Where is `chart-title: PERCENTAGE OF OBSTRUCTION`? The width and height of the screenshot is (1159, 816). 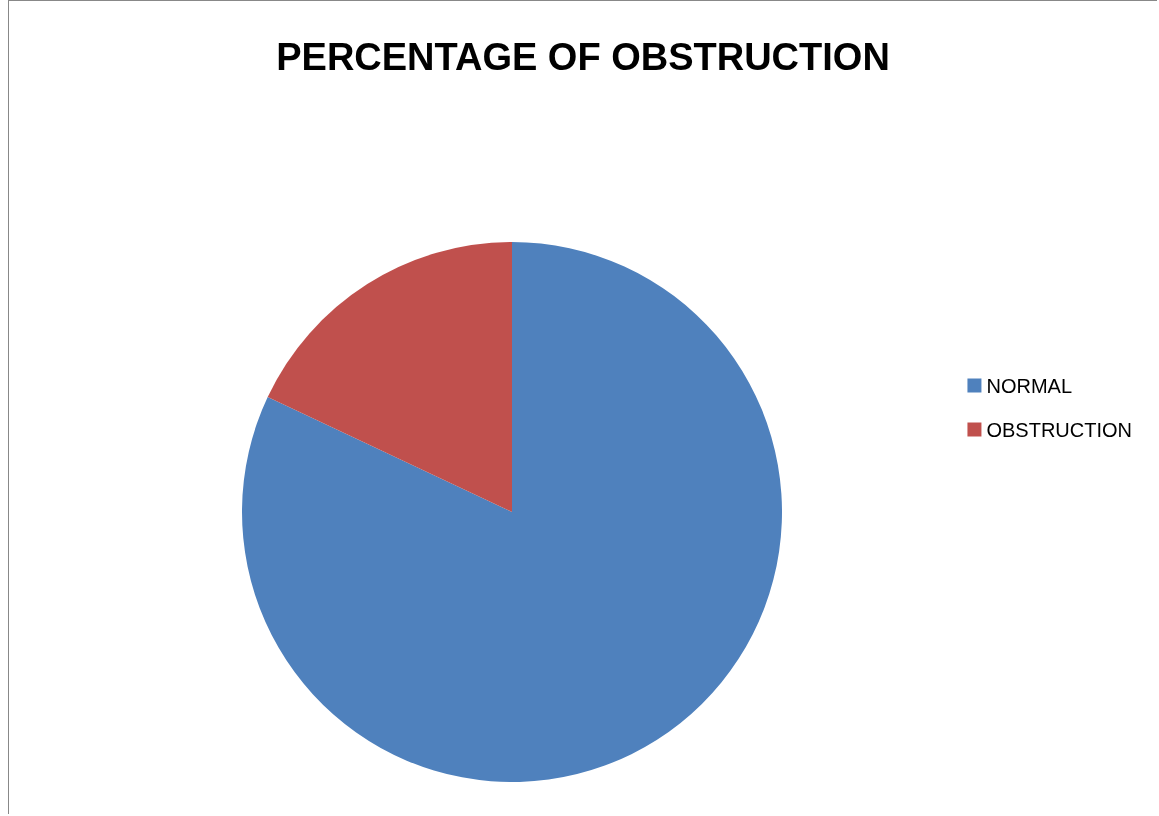
chart-title: PERCENTAGE OF OBSTRUCTION is located at coordinates (583, 57).